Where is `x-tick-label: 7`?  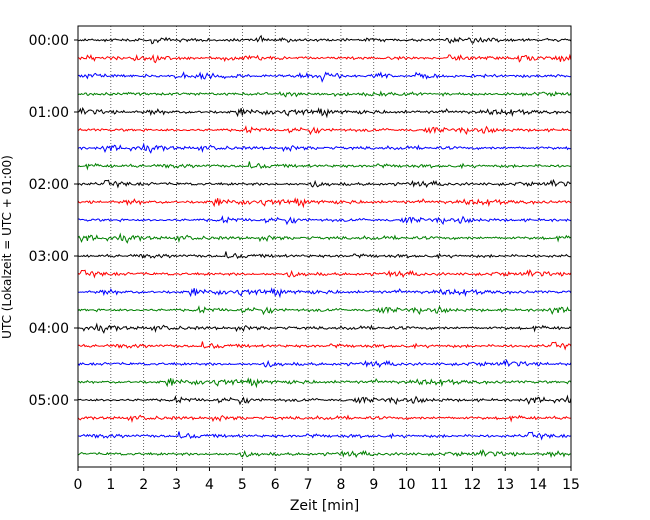 x-tick-label: 7 is located at coordinates (308, 485).